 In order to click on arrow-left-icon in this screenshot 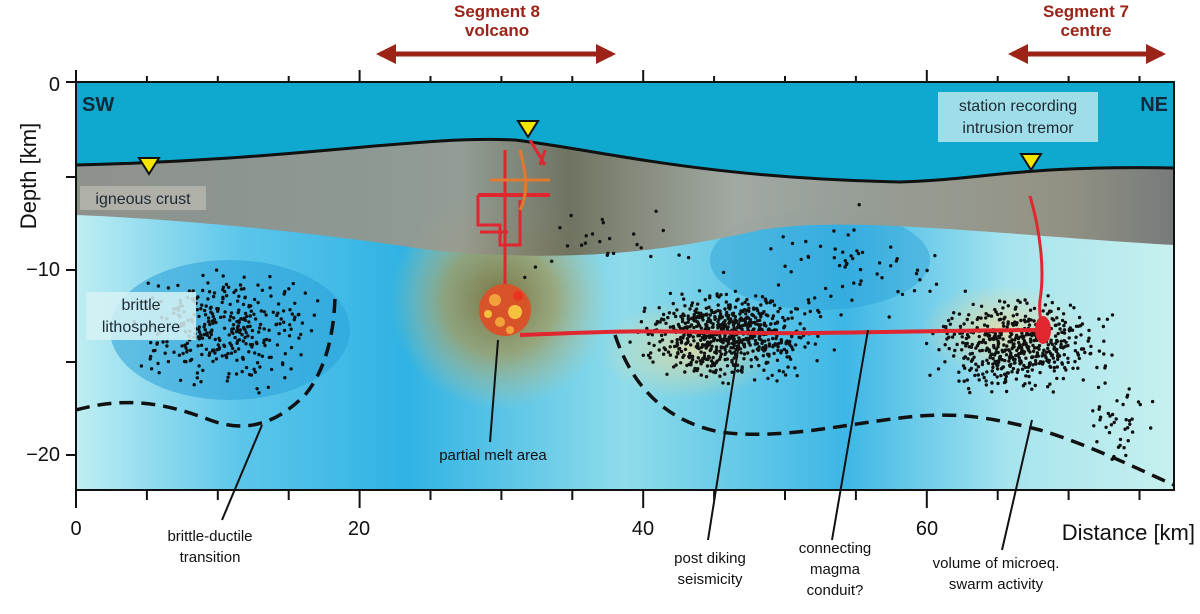, I will do `click(386, 54)`.